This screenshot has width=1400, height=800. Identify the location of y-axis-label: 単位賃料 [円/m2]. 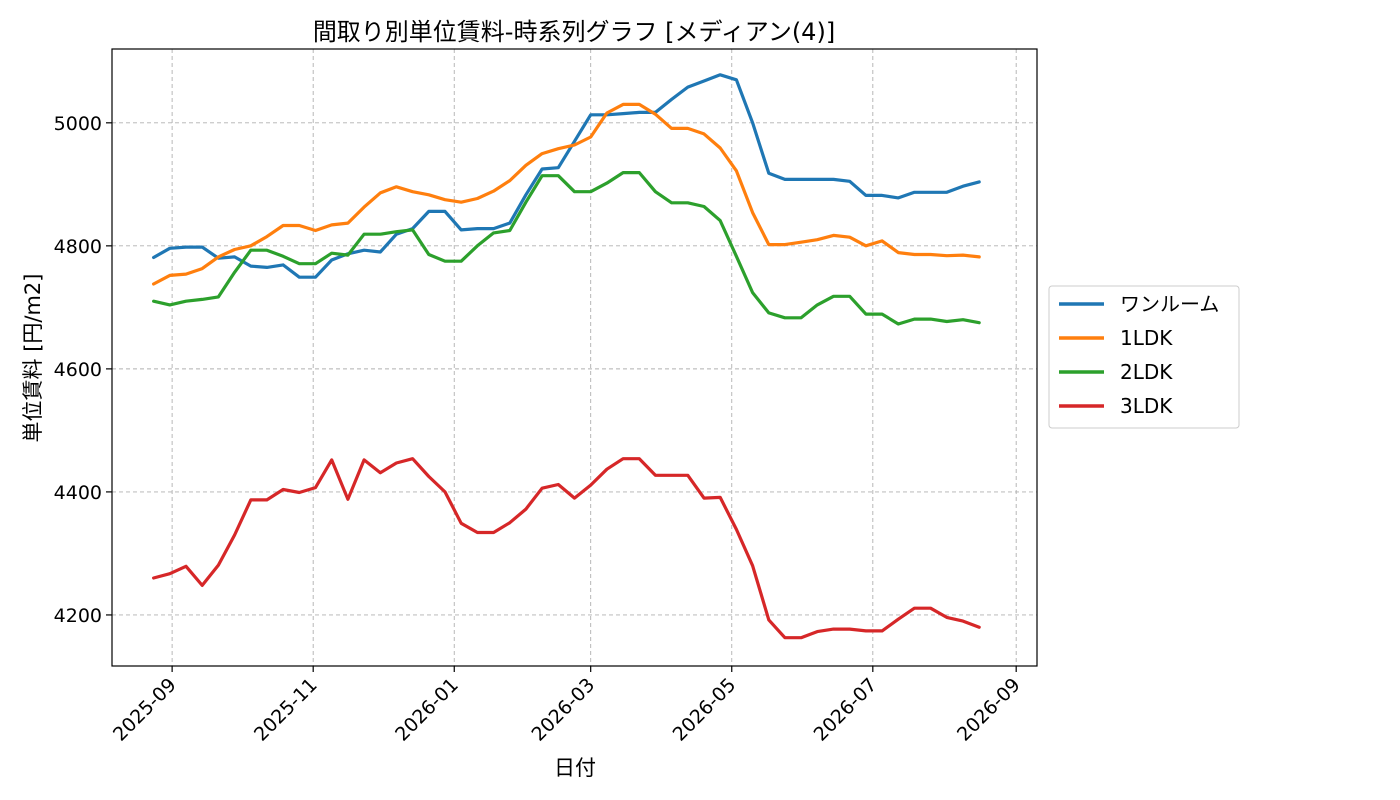
(33, 358).